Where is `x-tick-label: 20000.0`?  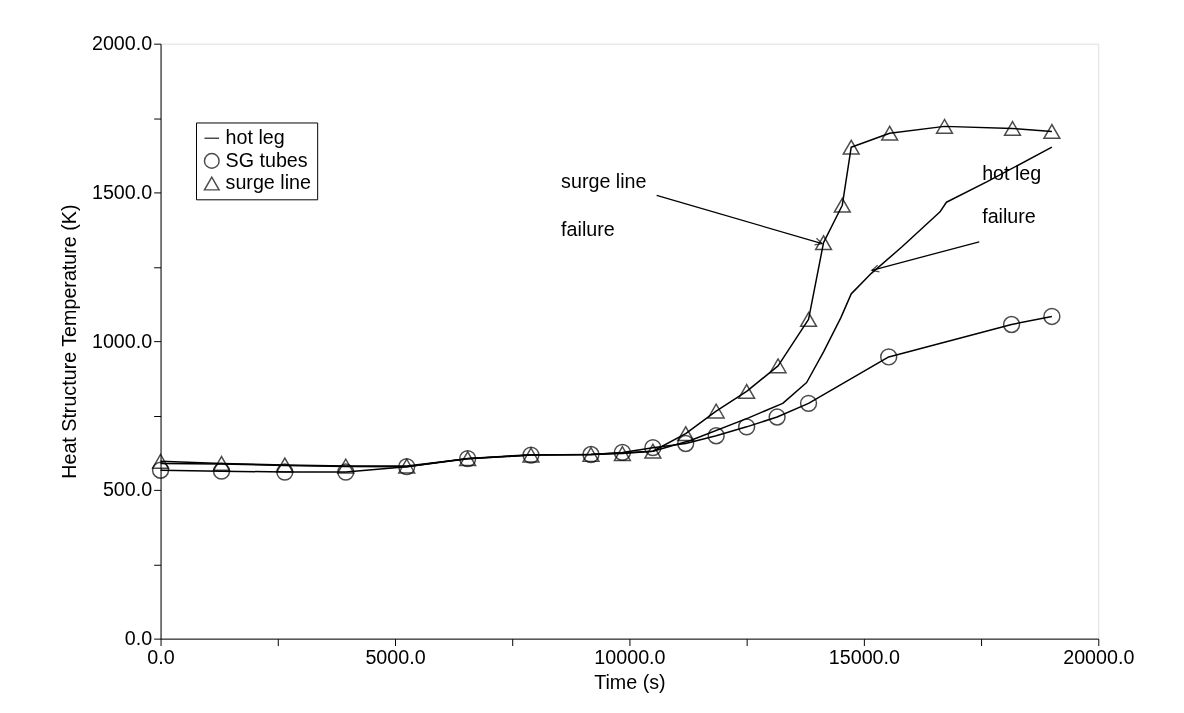
x-tick-label: 20000.0 is located at coordinates (1099, 656).